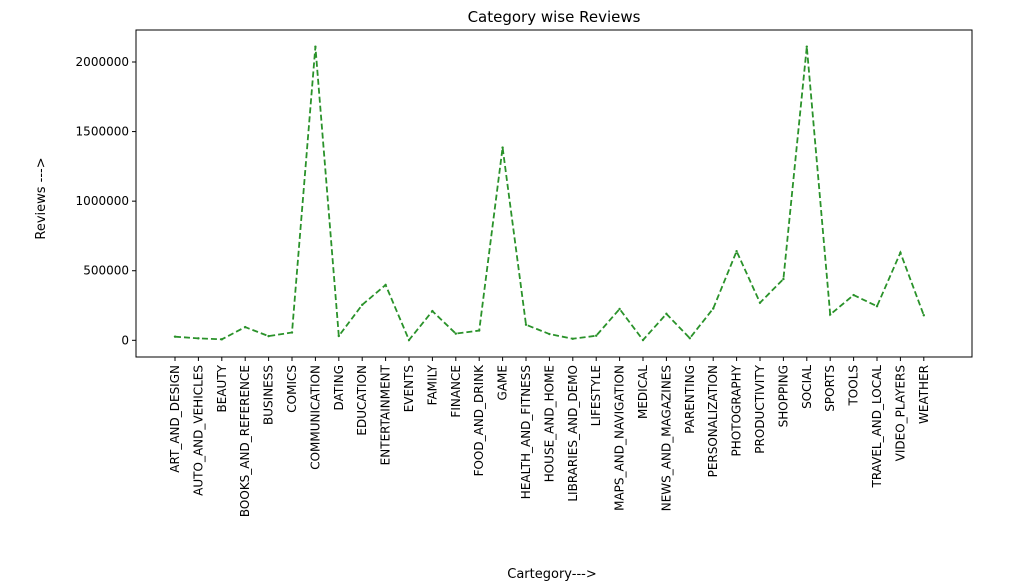 The width and height of the screenshot is (1015, 588). What do you see at coordinates (737, 410) in the screenshot?
I see `x-tick-label: PHOTOGRAPHY` at bounding box center [737, 410].